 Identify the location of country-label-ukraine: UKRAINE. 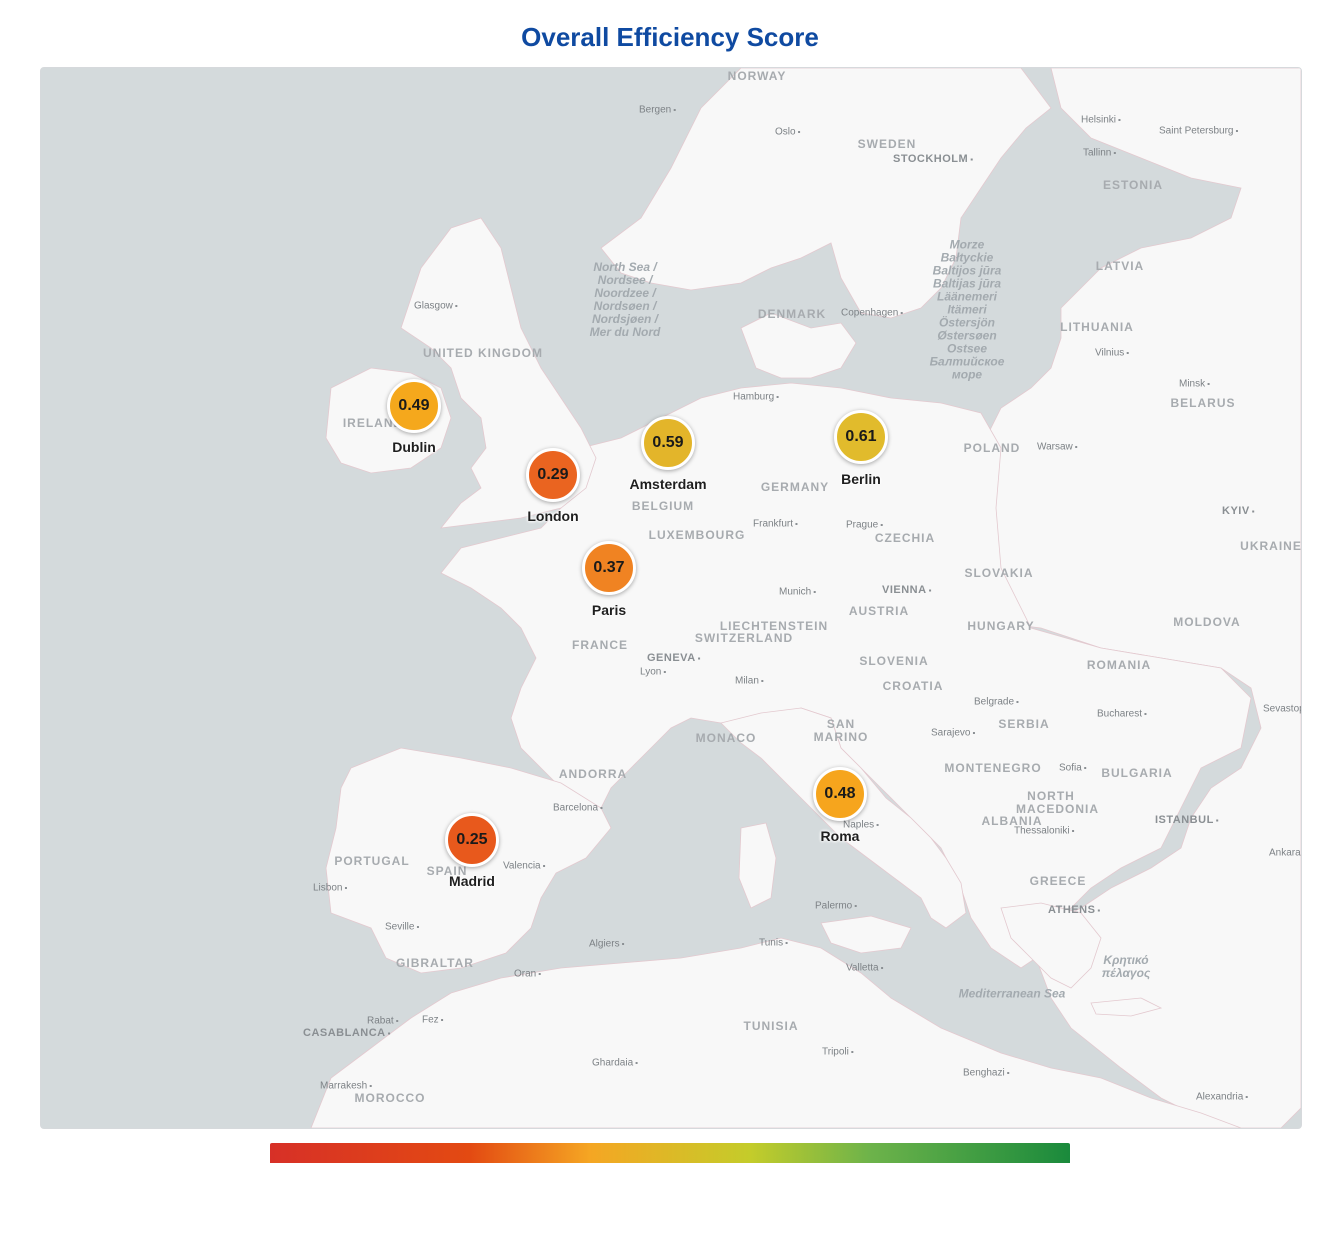
(1271, 546).